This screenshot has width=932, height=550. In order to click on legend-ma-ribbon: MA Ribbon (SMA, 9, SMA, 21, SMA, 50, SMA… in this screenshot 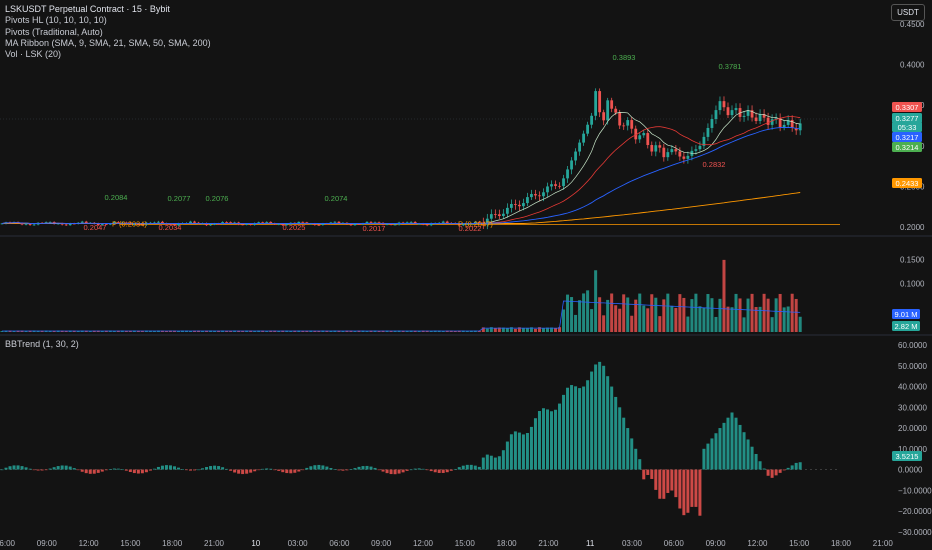, I will do `click(108, 42)`.